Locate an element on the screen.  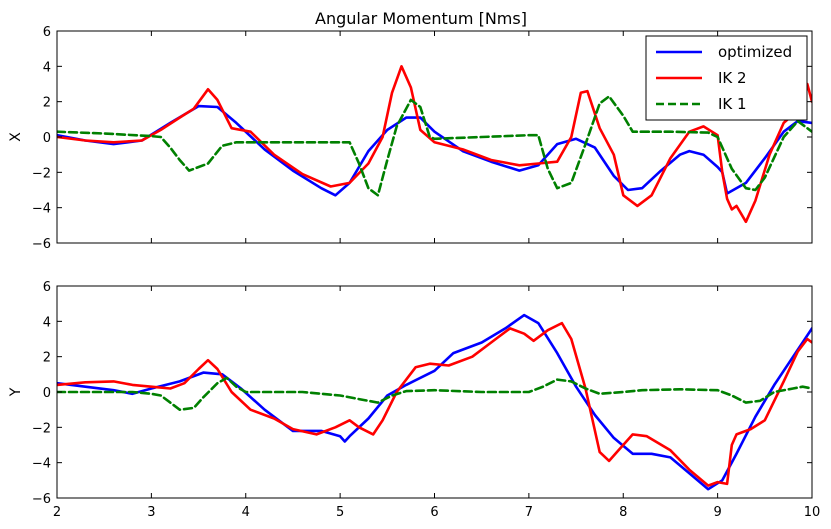
legend: optimized IK 2 IK 1 is located at coordinates (726, 78).